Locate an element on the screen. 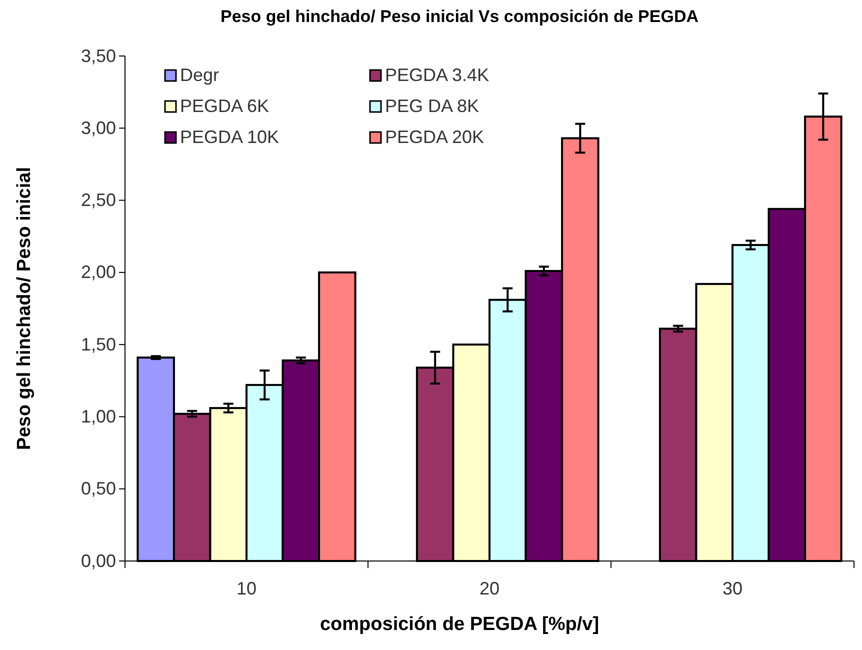 This screenshot has height=650, width=862. y-tick-label: 3,50 is located at coordinates (98, 56).